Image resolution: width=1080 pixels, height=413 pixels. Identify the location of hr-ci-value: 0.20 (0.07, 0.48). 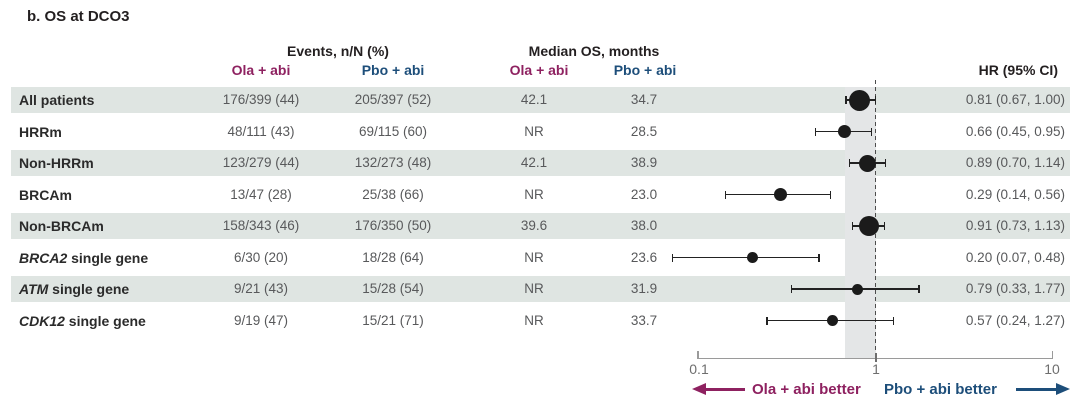
(1015, 257).